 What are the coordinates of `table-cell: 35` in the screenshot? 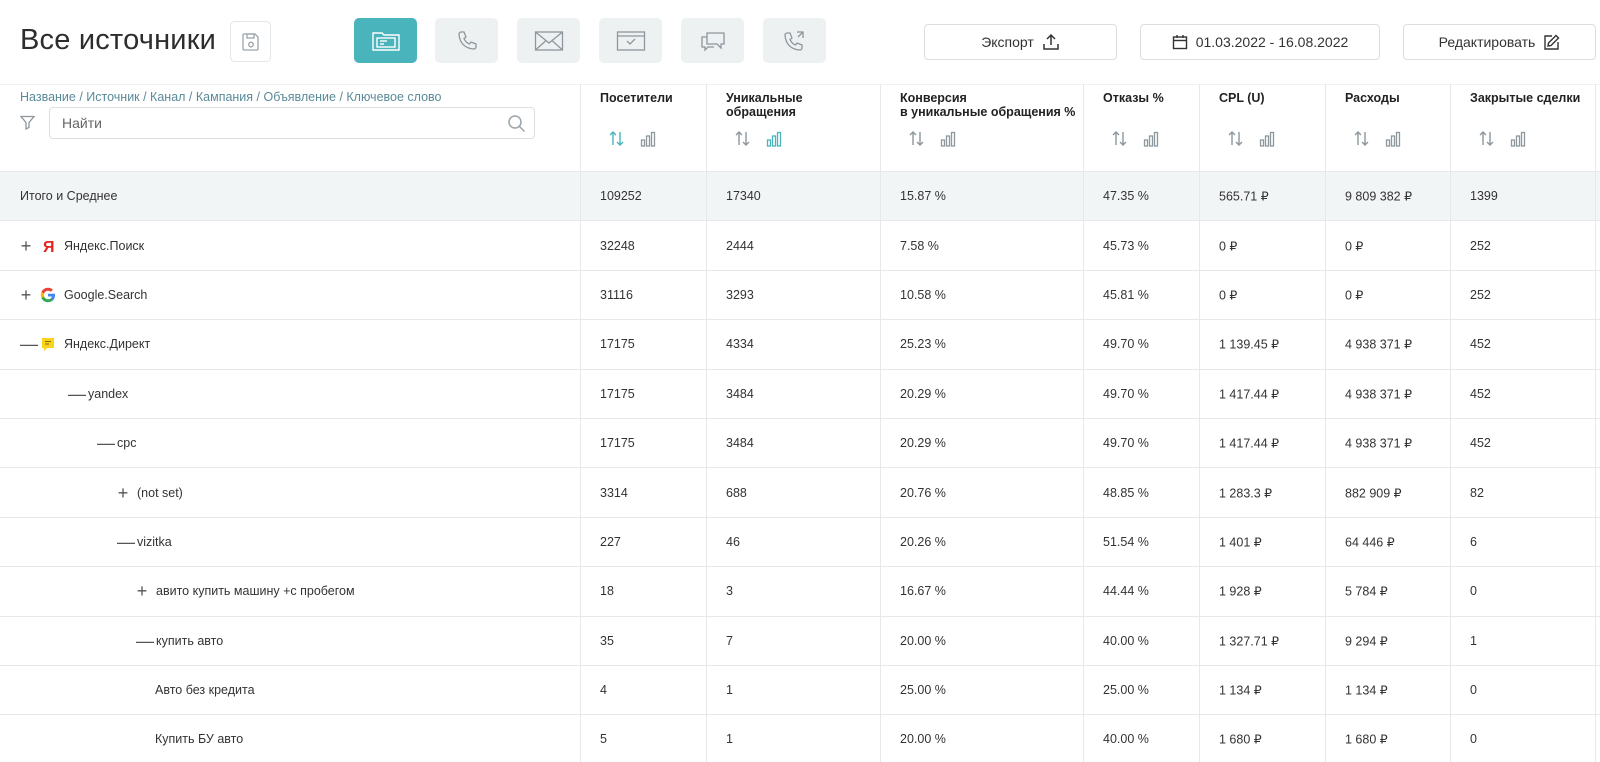 It's located at (607, 640).